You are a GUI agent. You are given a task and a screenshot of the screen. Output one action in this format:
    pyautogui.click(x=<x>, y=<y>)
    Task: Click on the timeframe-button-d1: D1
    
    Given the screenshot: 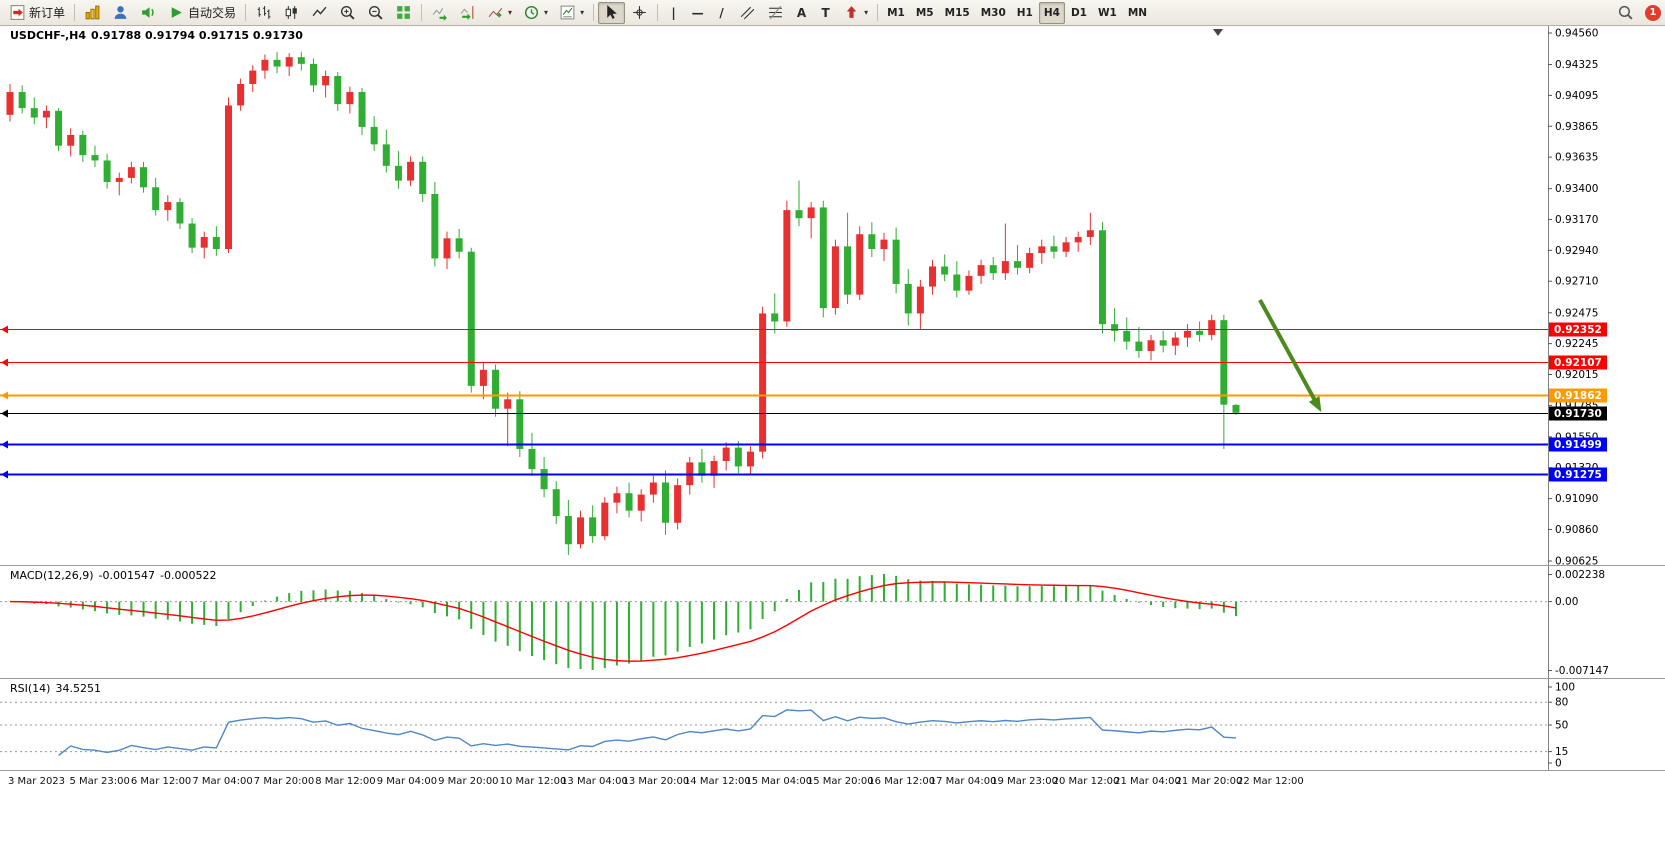 What is the action you would take?
    pyautogui.click(x=1079, y=13)
    